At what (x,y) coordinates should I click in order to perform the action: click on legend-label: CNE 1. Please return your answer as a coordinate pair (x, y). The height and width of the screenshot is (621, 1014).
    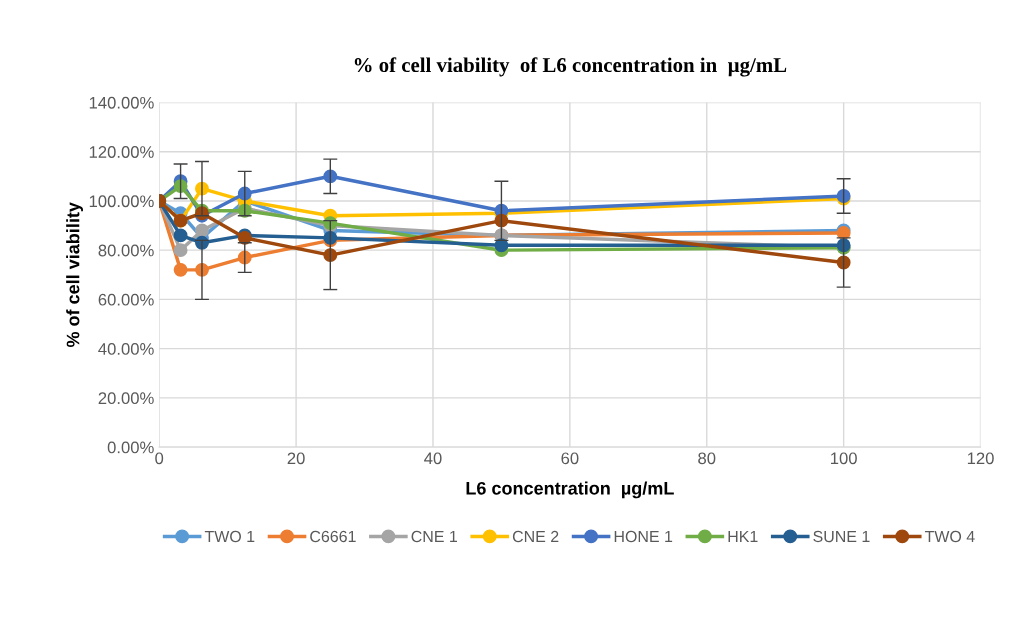
    Looking at the image, I should click on (434, 536).